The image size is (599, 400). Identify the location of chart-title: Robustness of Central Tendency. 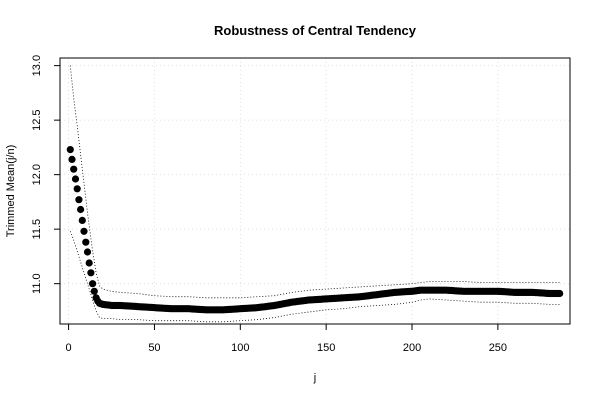
(315, 30).